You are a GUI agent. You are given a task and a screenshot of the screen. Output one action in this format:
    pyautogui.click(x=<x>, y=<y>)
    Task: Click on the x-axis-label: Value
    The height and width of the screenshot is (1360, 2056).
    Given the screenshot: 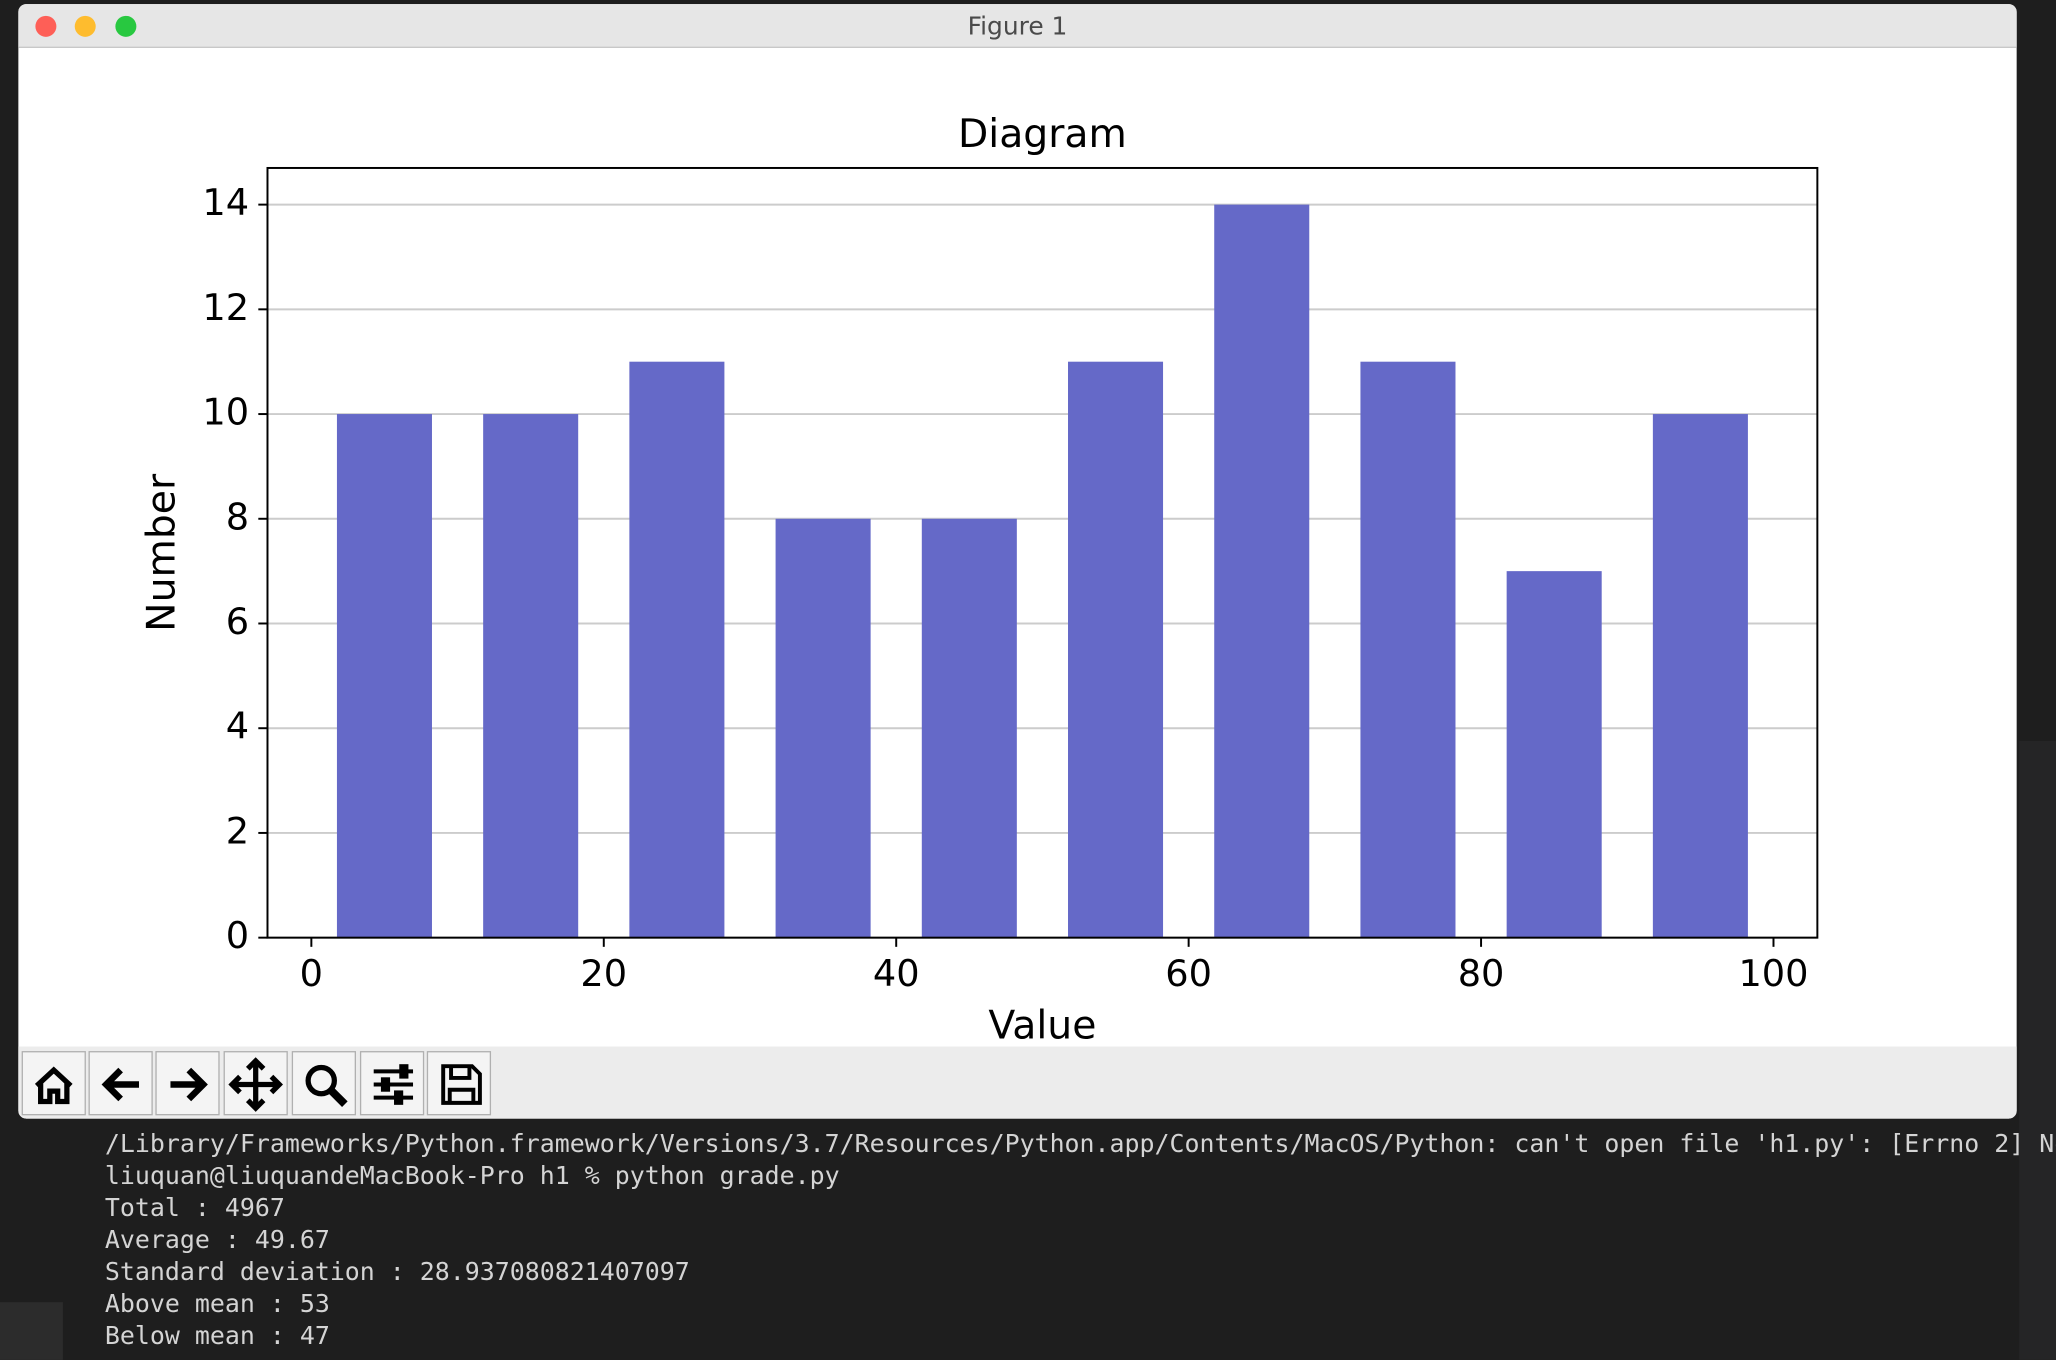 What is the action you would take?
    pyautogui.click(x=1042, y=1026)
    